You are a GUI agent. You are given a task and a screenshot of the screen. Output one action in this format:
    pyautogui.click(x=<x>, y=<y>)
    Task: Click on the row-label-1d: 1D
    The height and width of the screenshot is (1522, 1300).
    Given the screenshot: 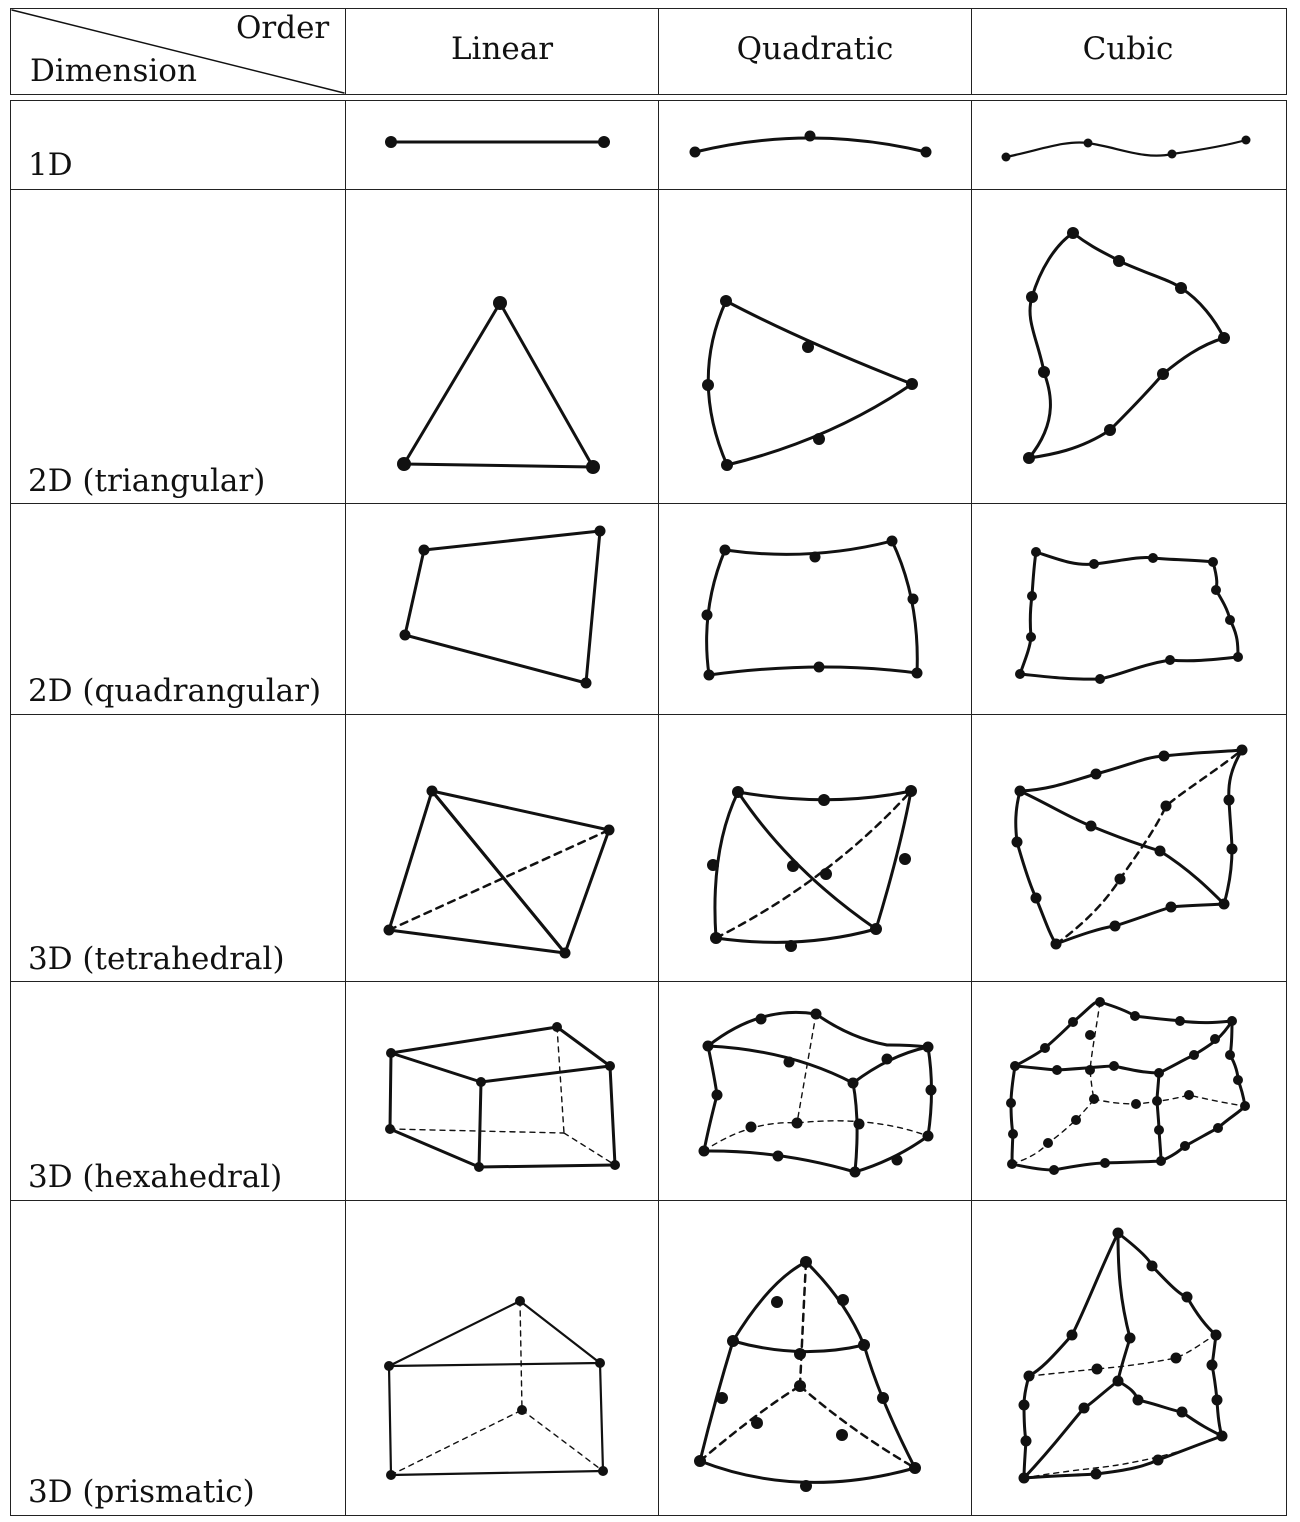 What is the action you would take?
    pyautogui.click(x=50, y=165)
    